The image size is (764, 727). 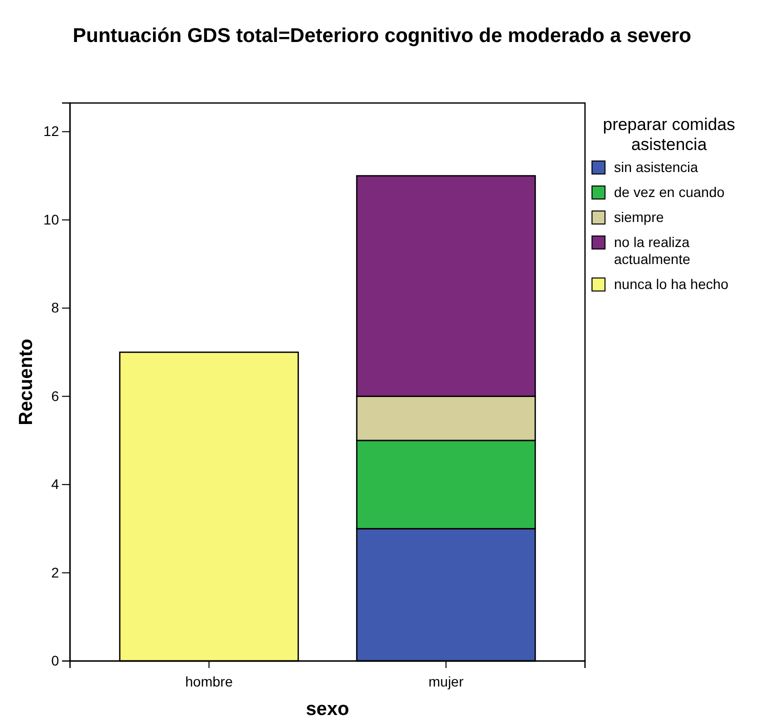 What do you see at coordinates (669, 192) in the screenshot?
I see `legend-label: de vez en cuando` at bounding box center [669, 192].